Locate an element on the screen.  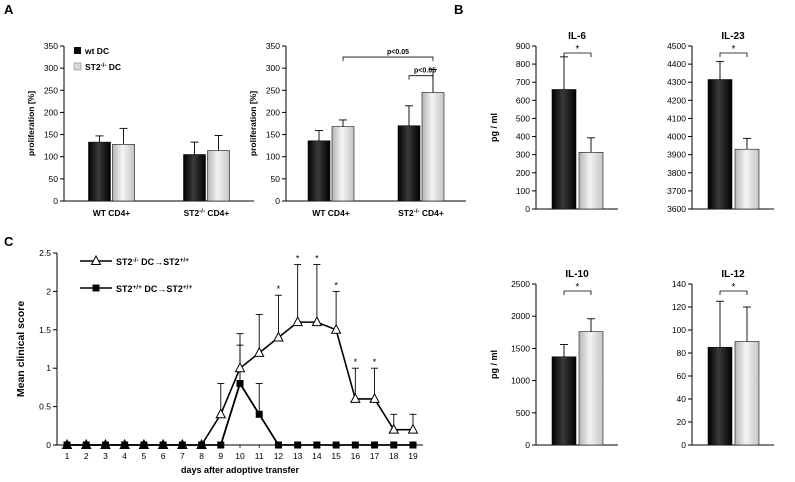
y-tick-label: 4000 is located at coordinates (676, 137).